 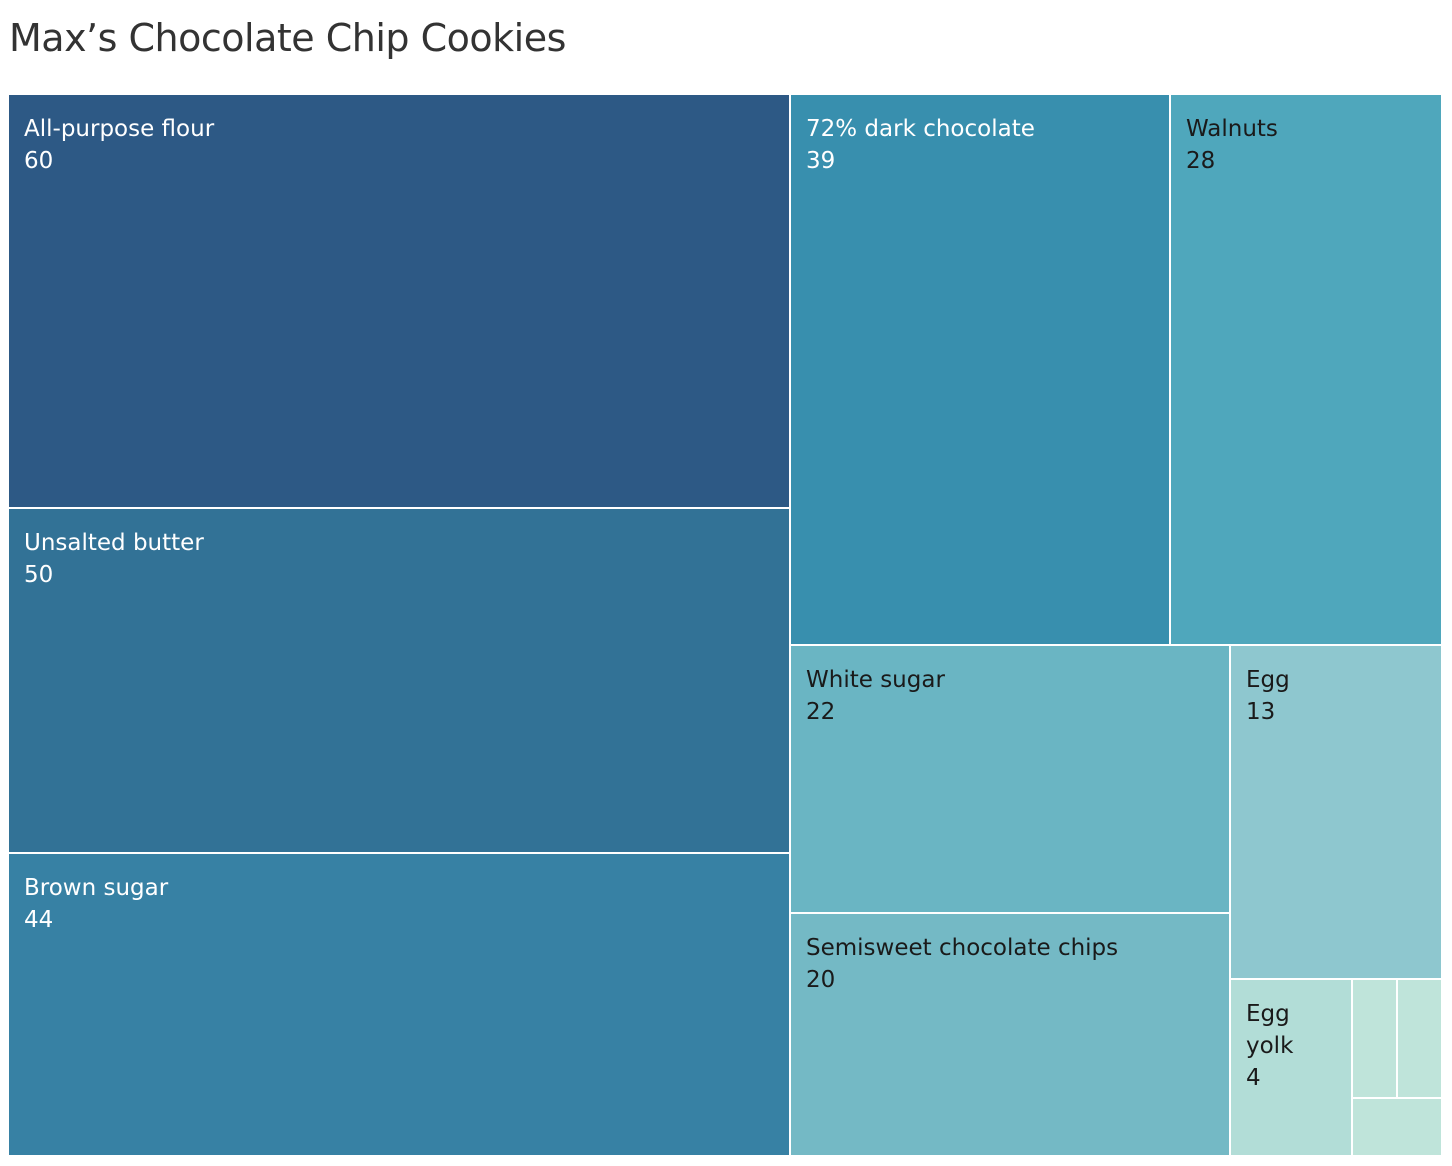 I want to click on tile-value: 44, so click(x=39, y=920).